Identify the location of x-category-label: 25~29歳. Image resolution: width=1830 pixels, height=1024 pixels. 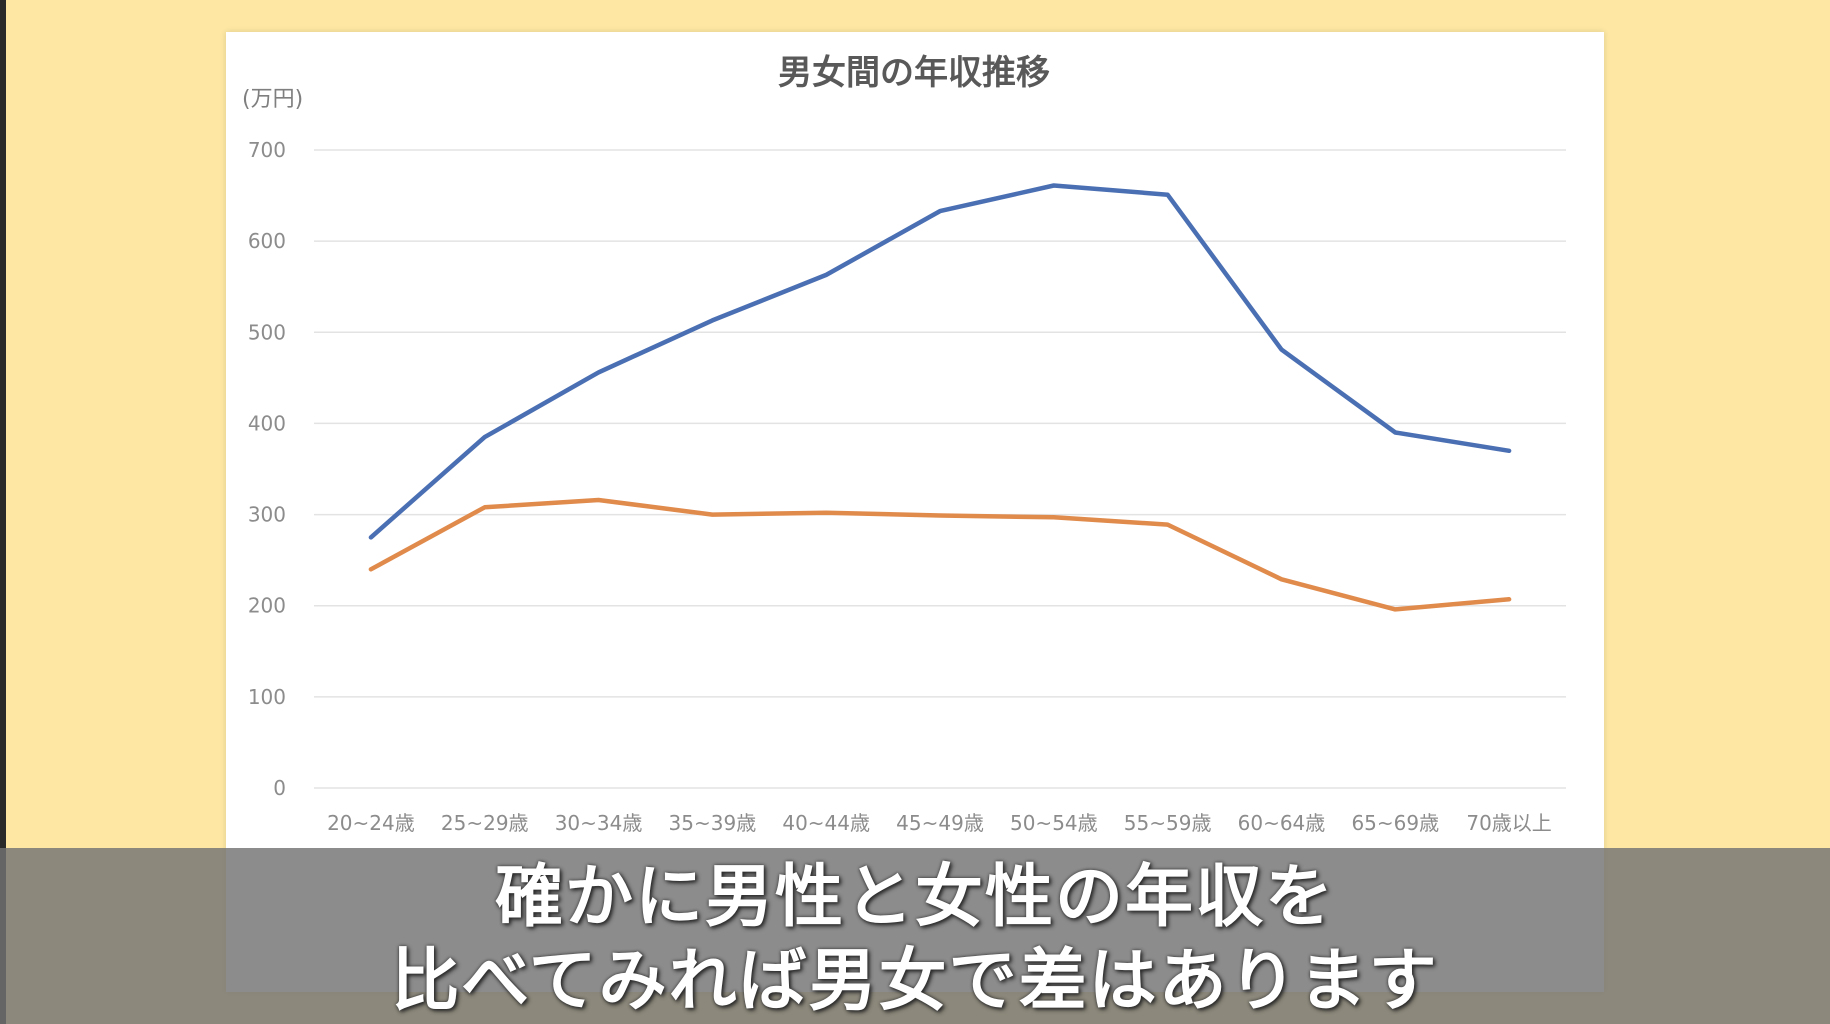
(485, 823).